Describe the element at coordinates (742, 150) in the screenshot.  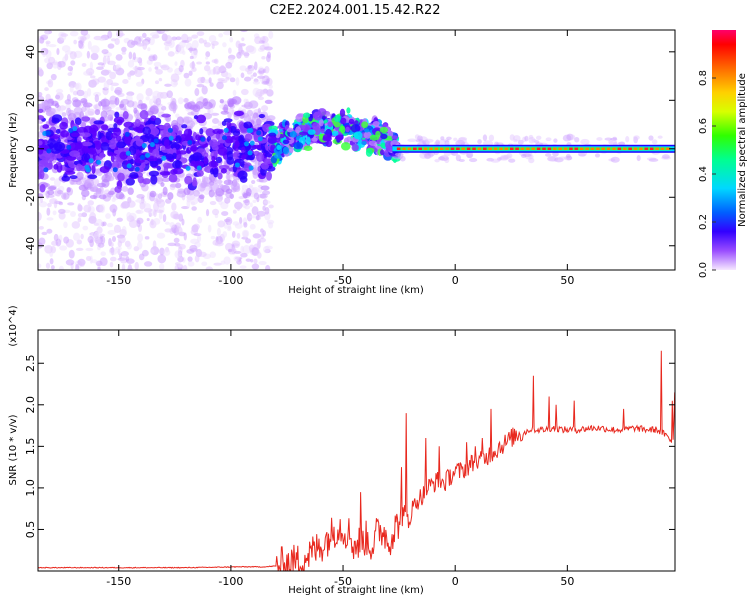
I see `colorbar-label: Normalized spectral amplitude` at that location.